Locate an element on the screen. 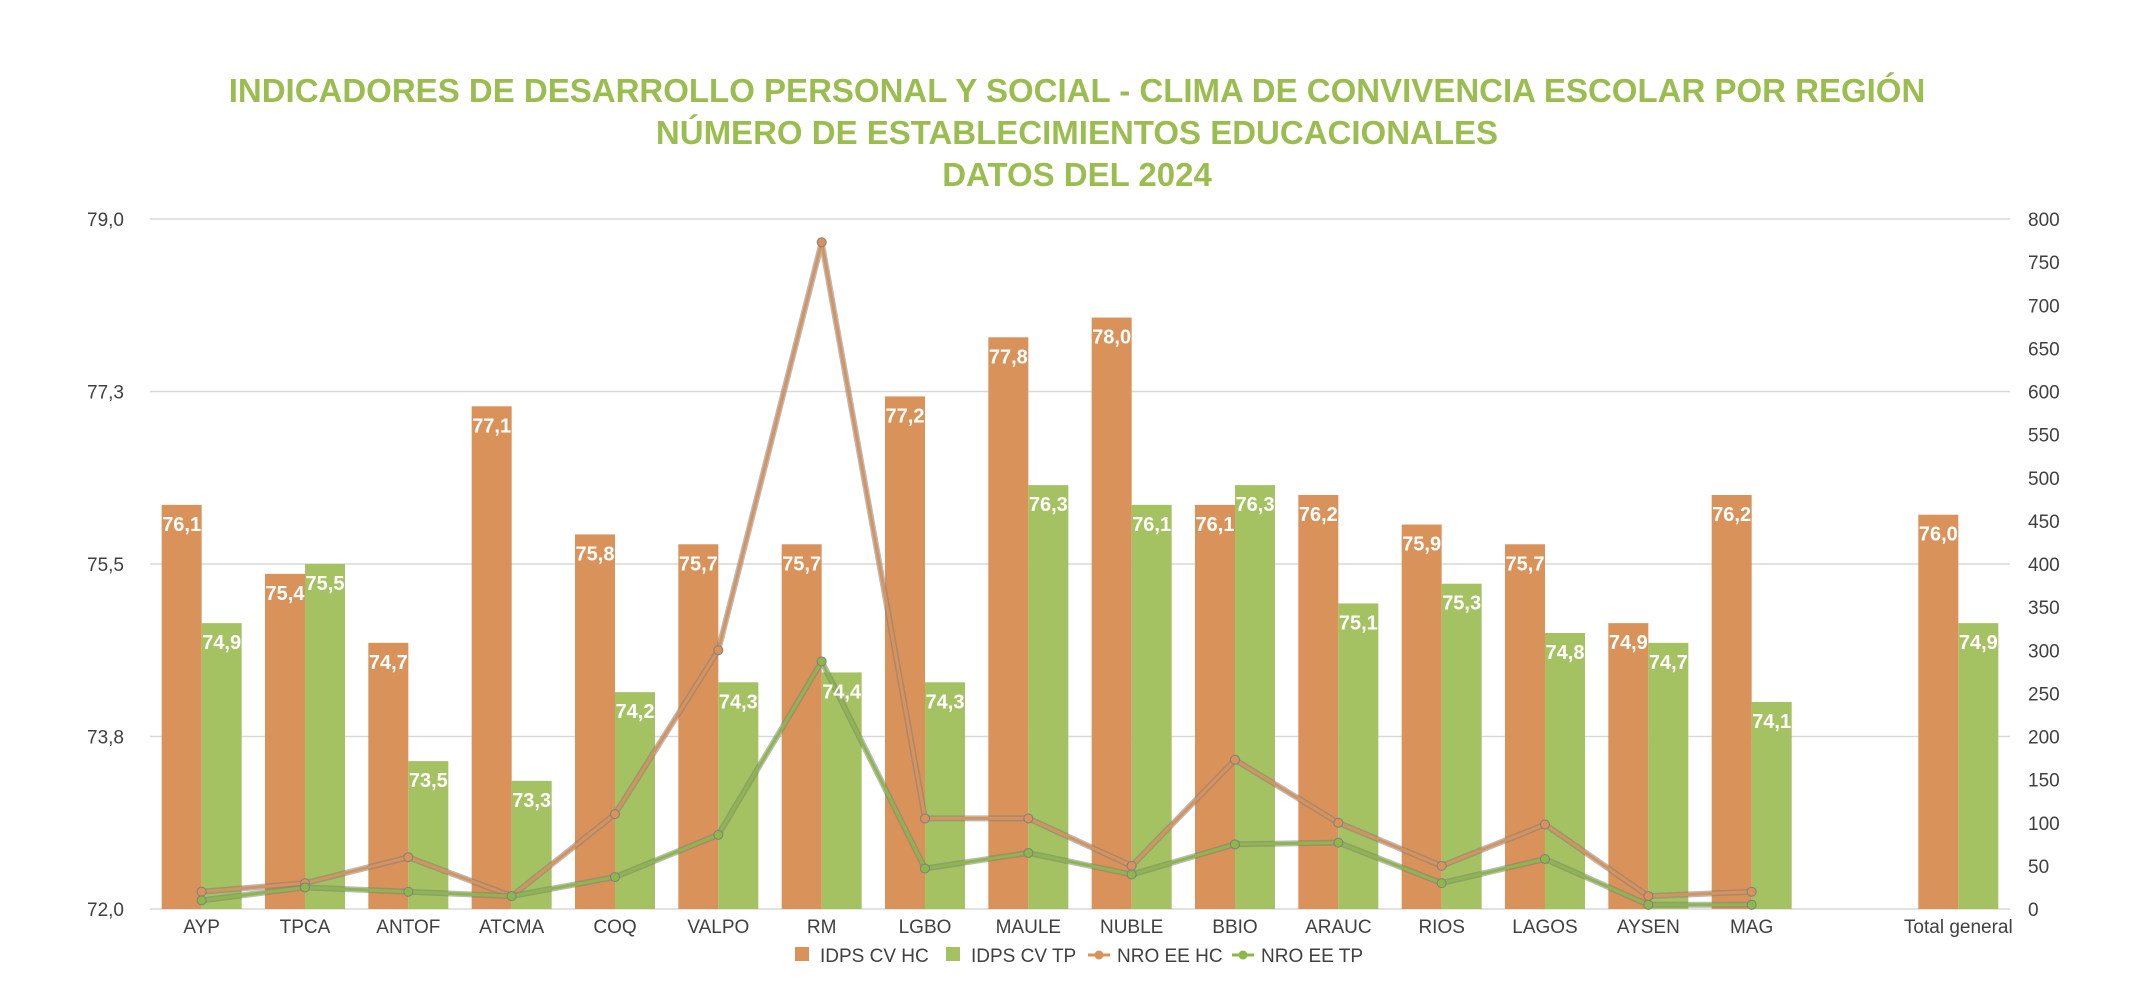 The height and width of the screenshot is (1002, 2154). legend-label: IDPS CV TP is located at coordinates (1023, 956).